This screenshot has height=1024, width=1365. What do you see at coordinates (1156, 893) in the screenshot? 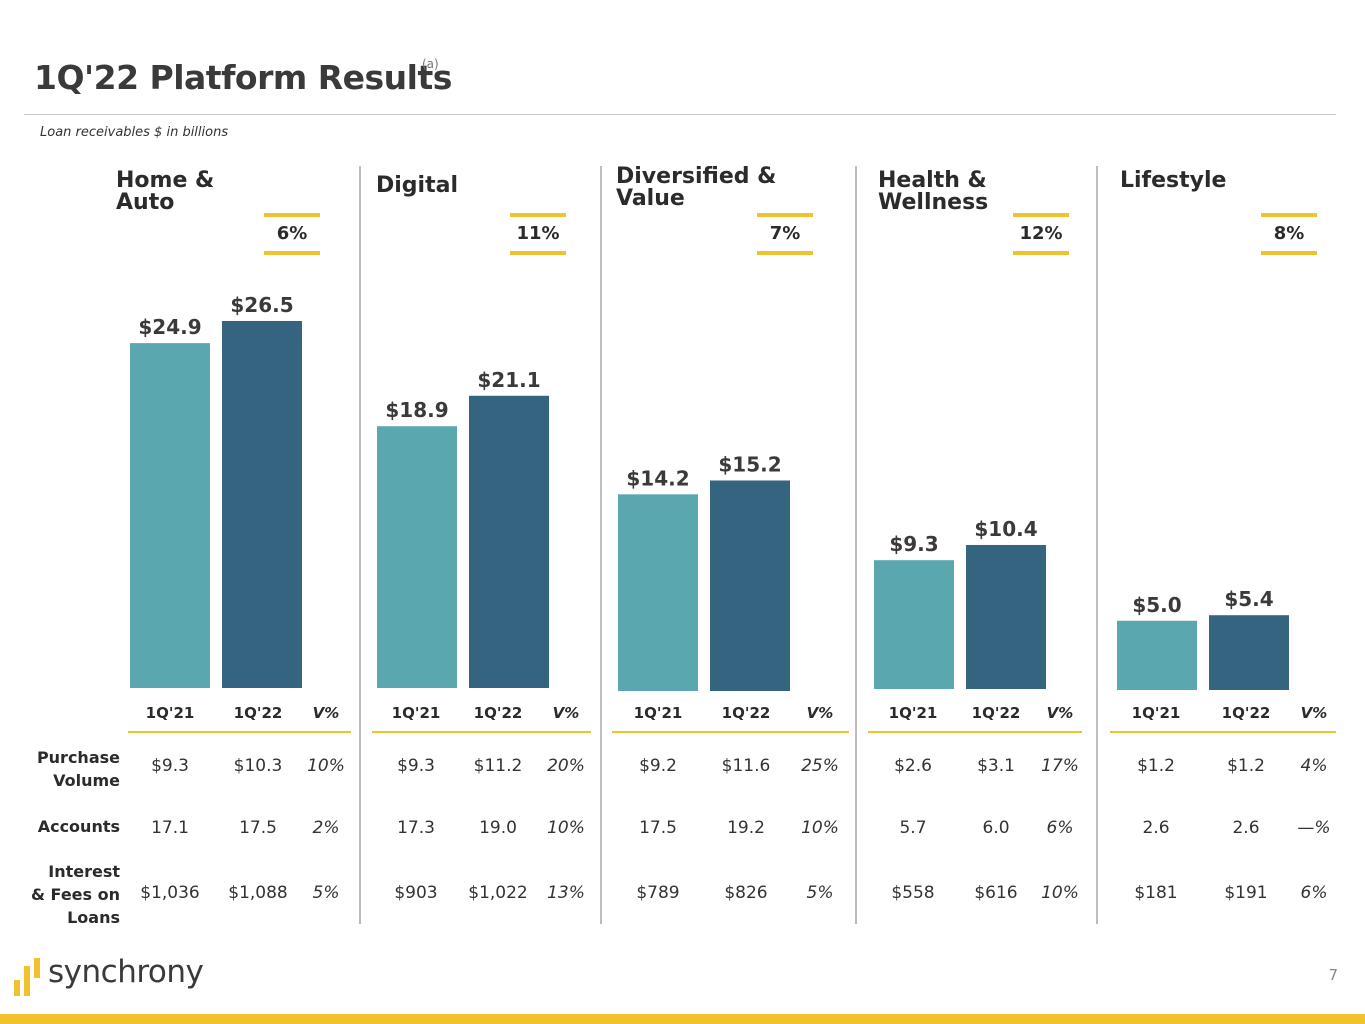
I see `table-cell: $181` at bounding box center [1156, 893].